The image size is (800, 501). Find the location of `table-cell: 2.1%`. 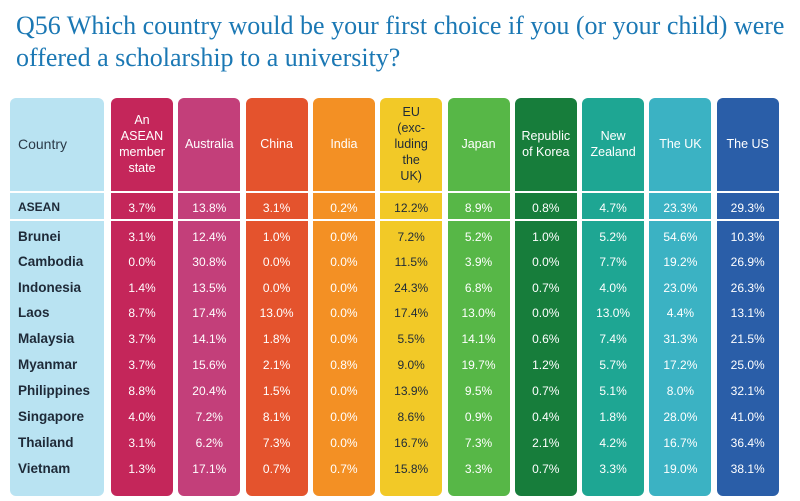

table-cell: 2.1% is located at coordinates (276, 365).